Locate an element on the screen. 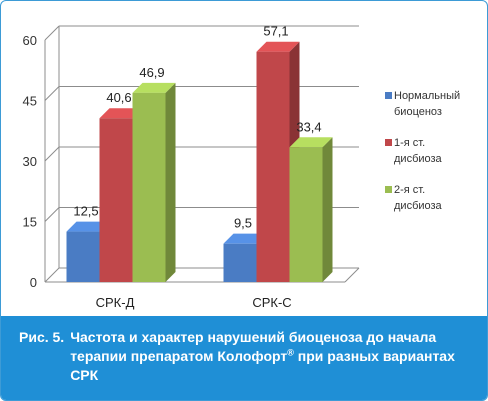  x-category-label: СРК-Д is located at coordinates (115, 302).